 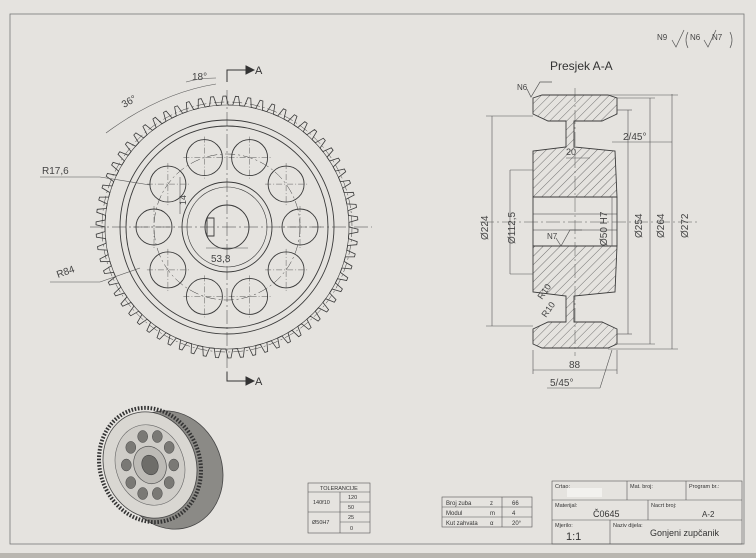 What do you see at coordinates (492, 514) in the screenshot?
I see `param-symbol: m` at bounding box center [492, 514].